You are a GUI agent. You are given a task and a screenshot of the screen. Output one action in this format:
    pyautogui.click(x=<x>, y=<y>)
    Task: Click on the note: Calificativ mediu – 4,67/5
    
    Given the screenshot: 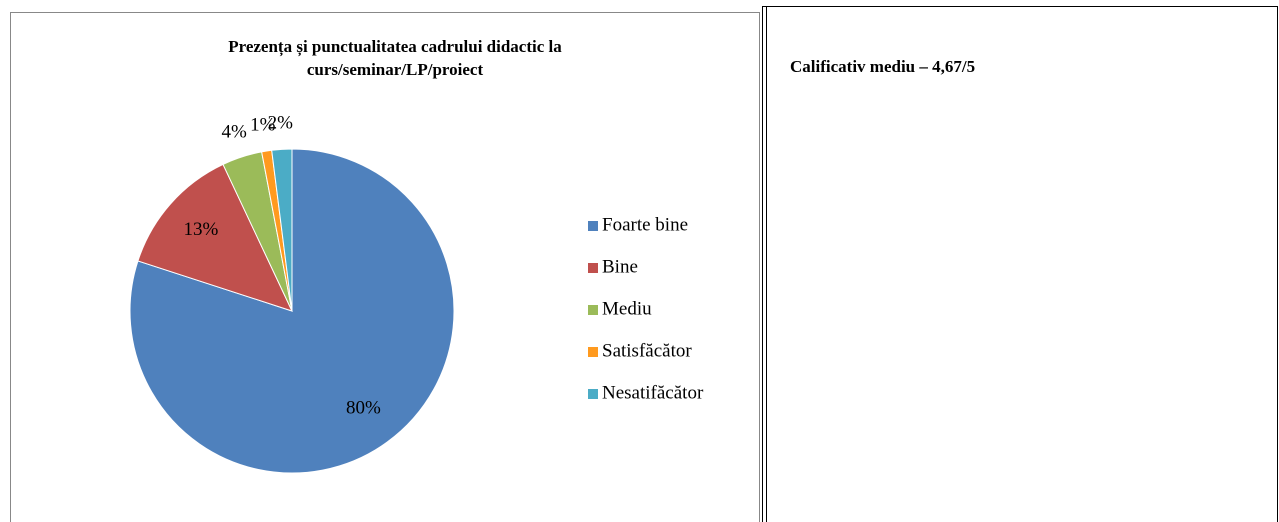 What is the action you would take?
    pyautogui.click(x=882, y=66)
    